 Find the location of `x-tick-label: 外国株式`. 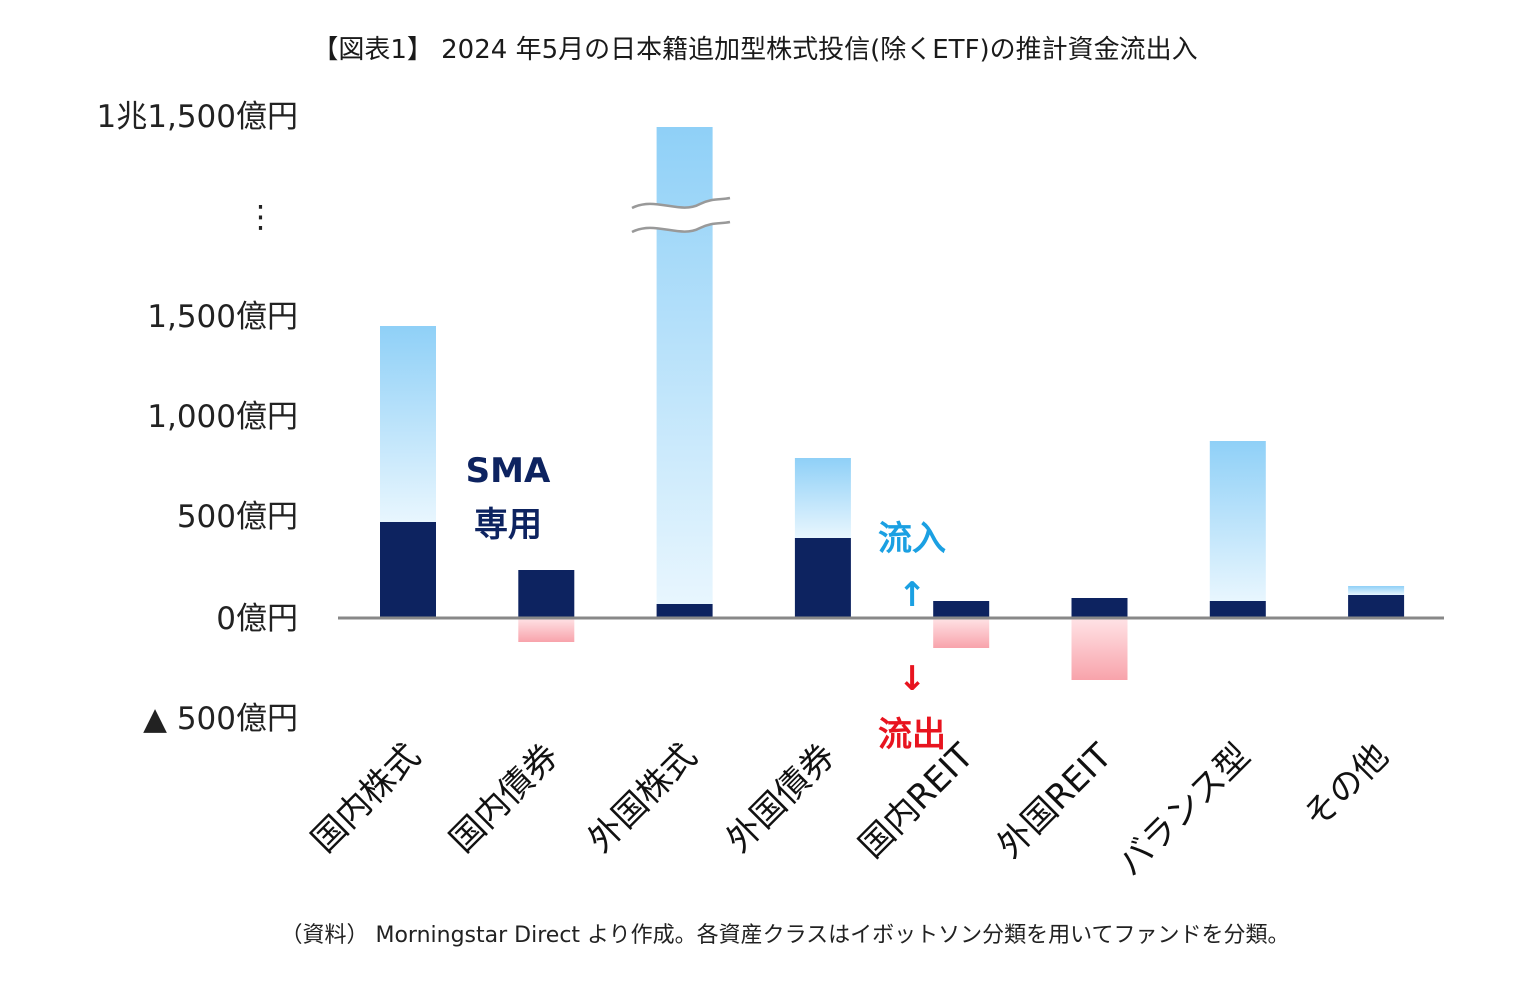

x-tick-label: 外国株式 is located at coordinates (643, 798).